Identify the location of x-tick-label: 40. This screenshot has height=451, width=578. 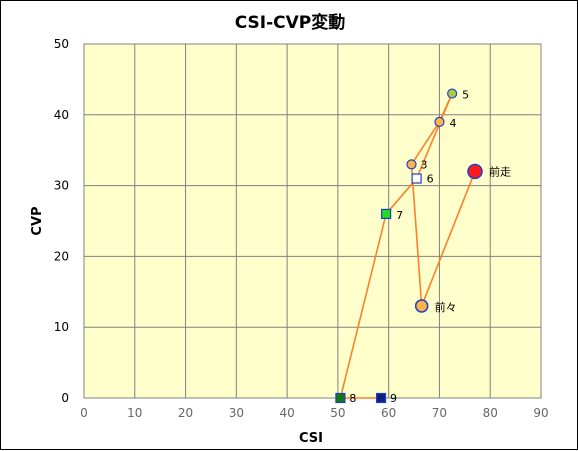
(286, 413).